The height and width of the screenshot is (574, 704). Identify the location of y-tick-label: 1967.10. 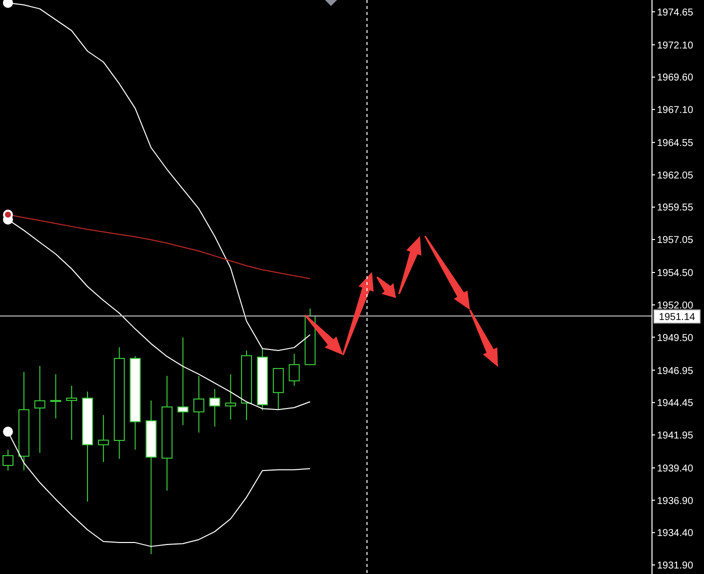
(675, 110).